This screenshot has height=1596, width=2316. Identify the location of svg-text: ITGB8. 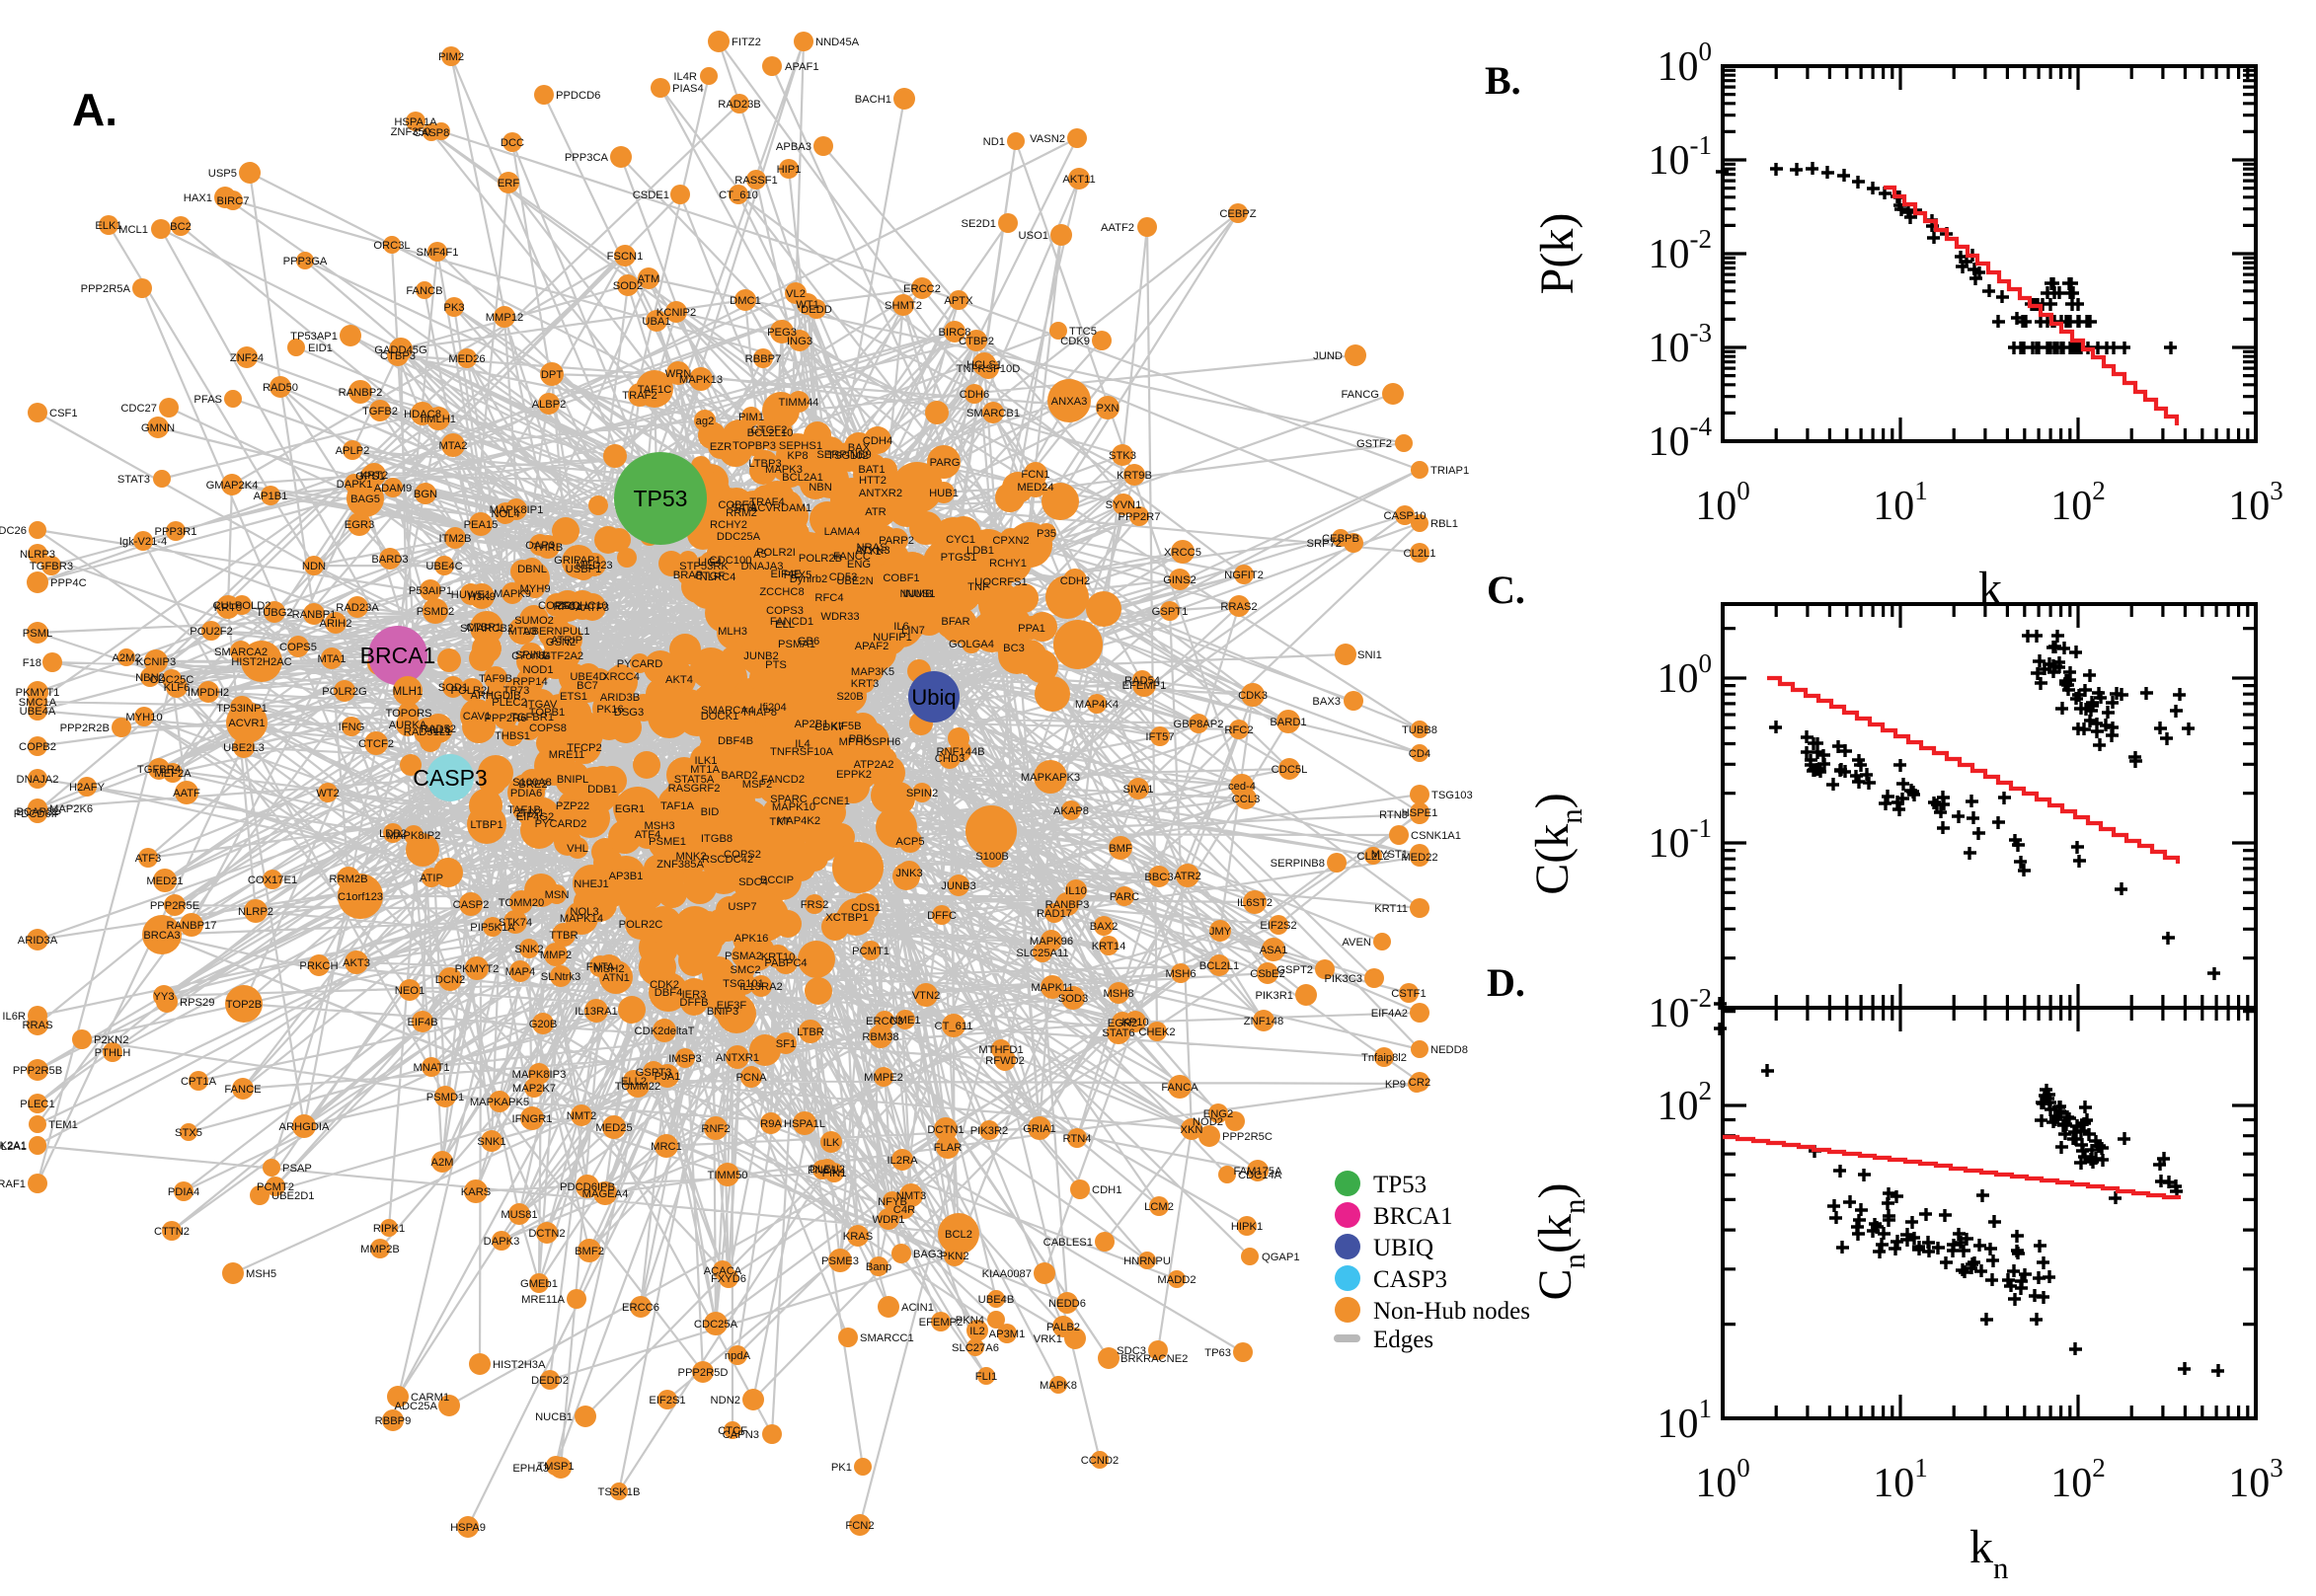
(717, 839).